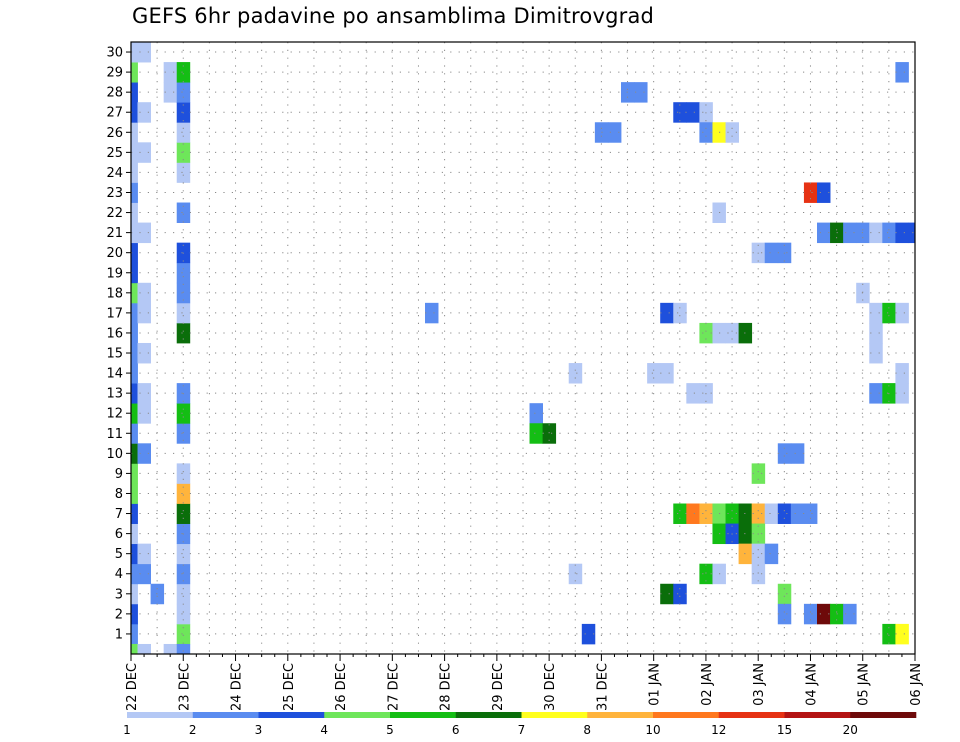  What do you see at coordinates (193, 730) in the screenshot?
I see `legend-label: 2` at bounding box center [193, 730].